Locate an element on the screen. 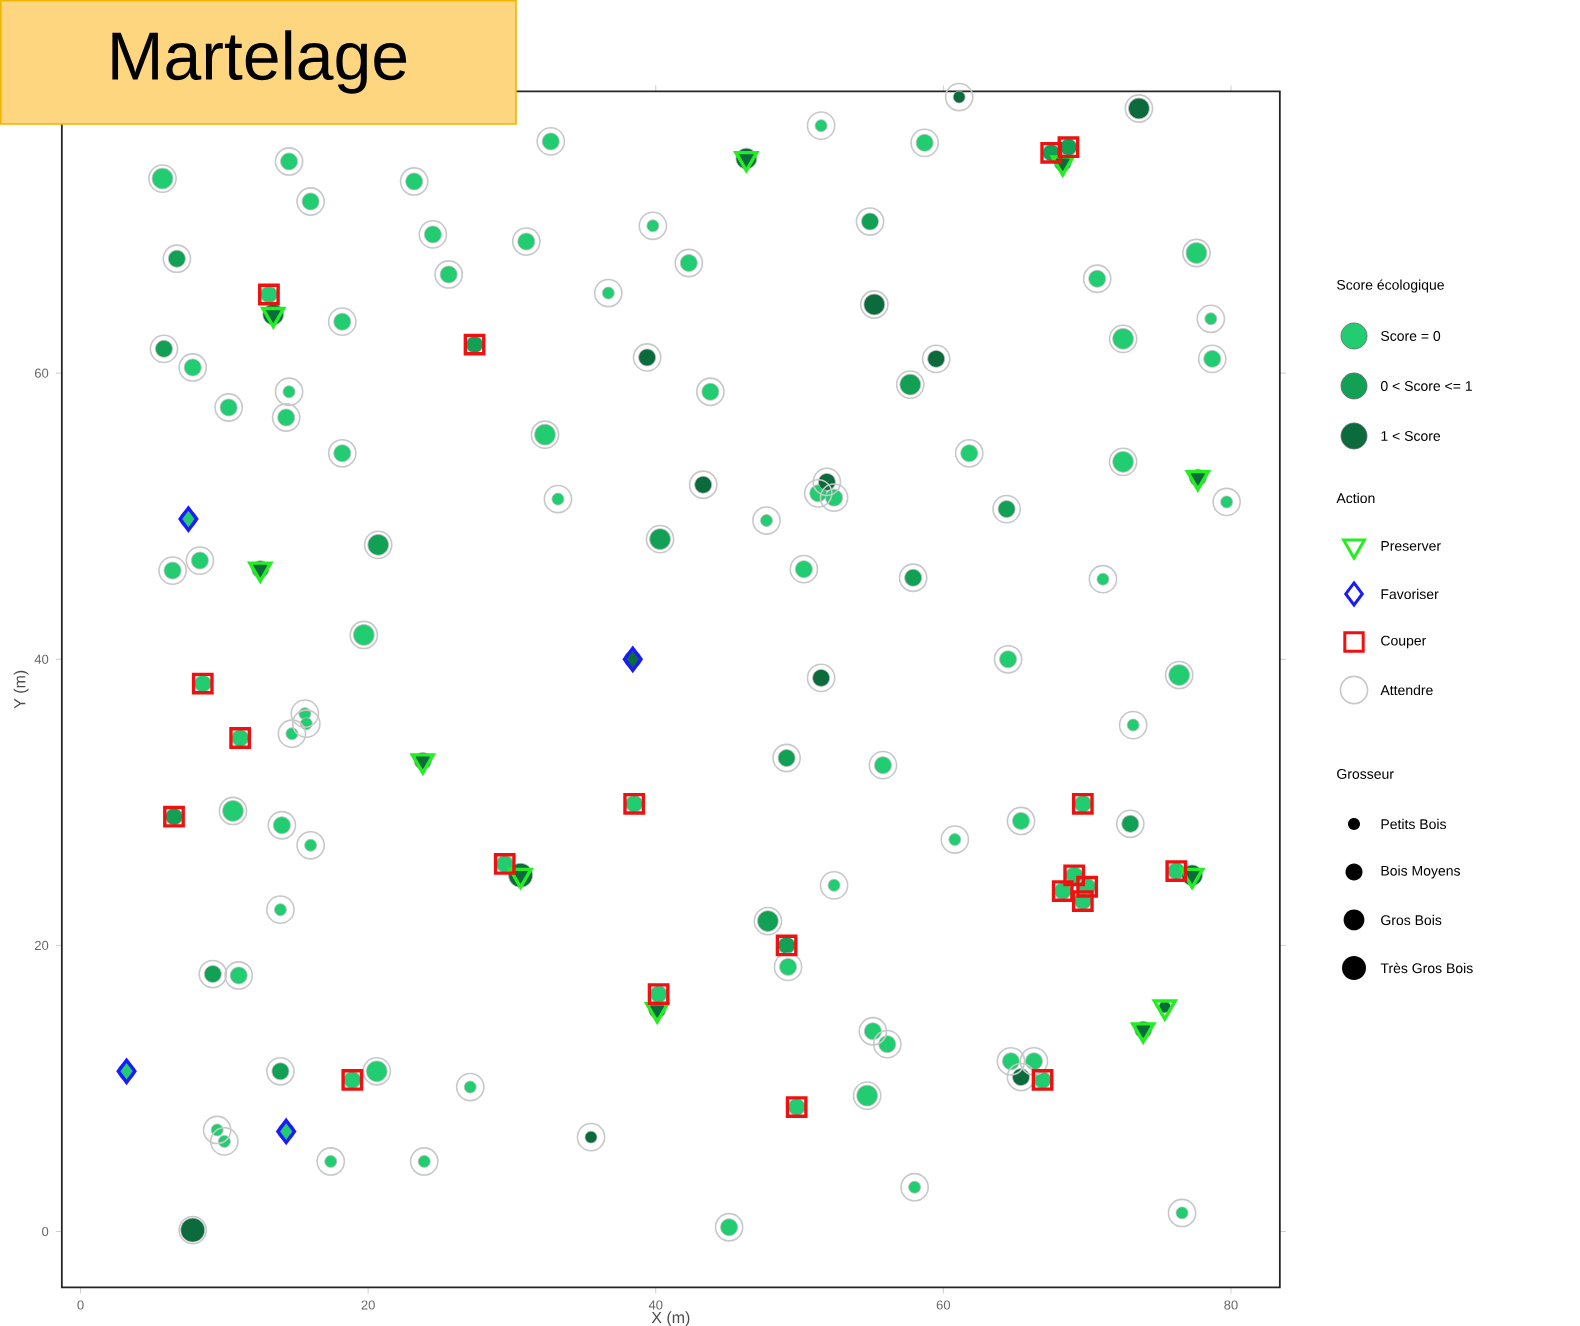 The height and width of the screenshot is (1326, 1580). x-axis-title: X (m) is located at coordinates (670, 1318).